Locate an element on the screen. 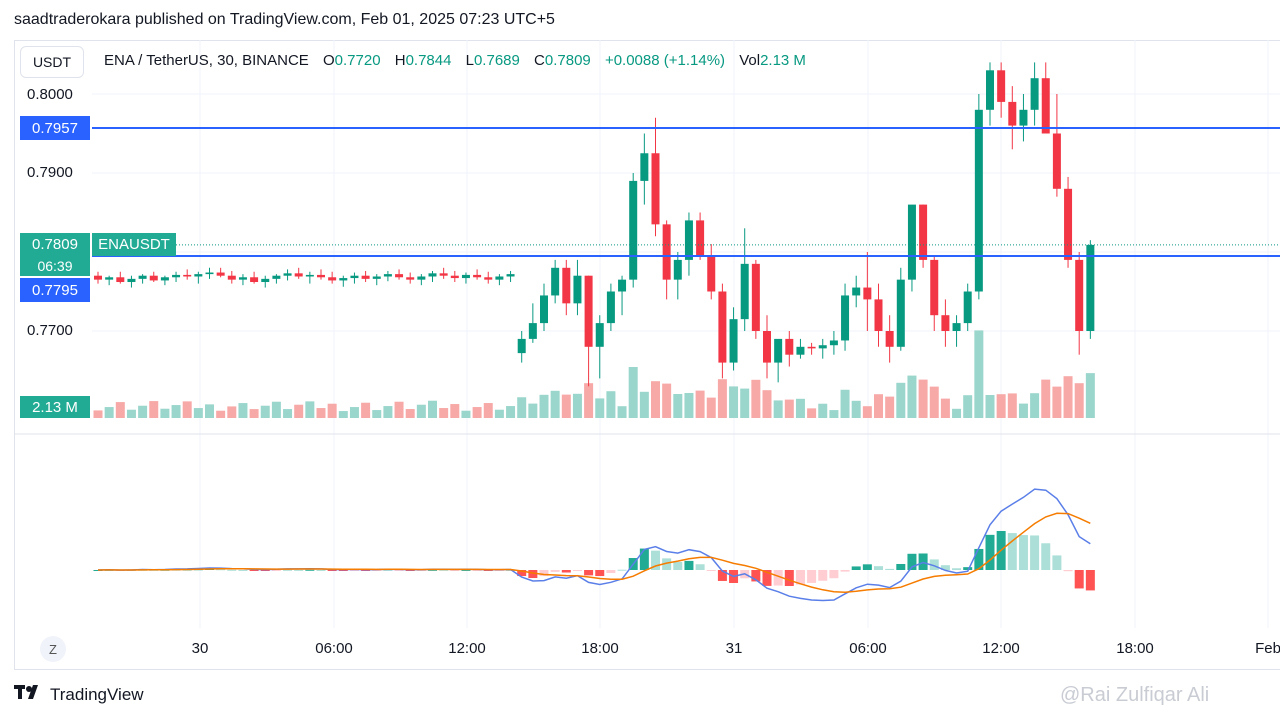 This screenshot has height=720, width=1280. time-axis-label: 06:00 is located at coordinates (334, 648).